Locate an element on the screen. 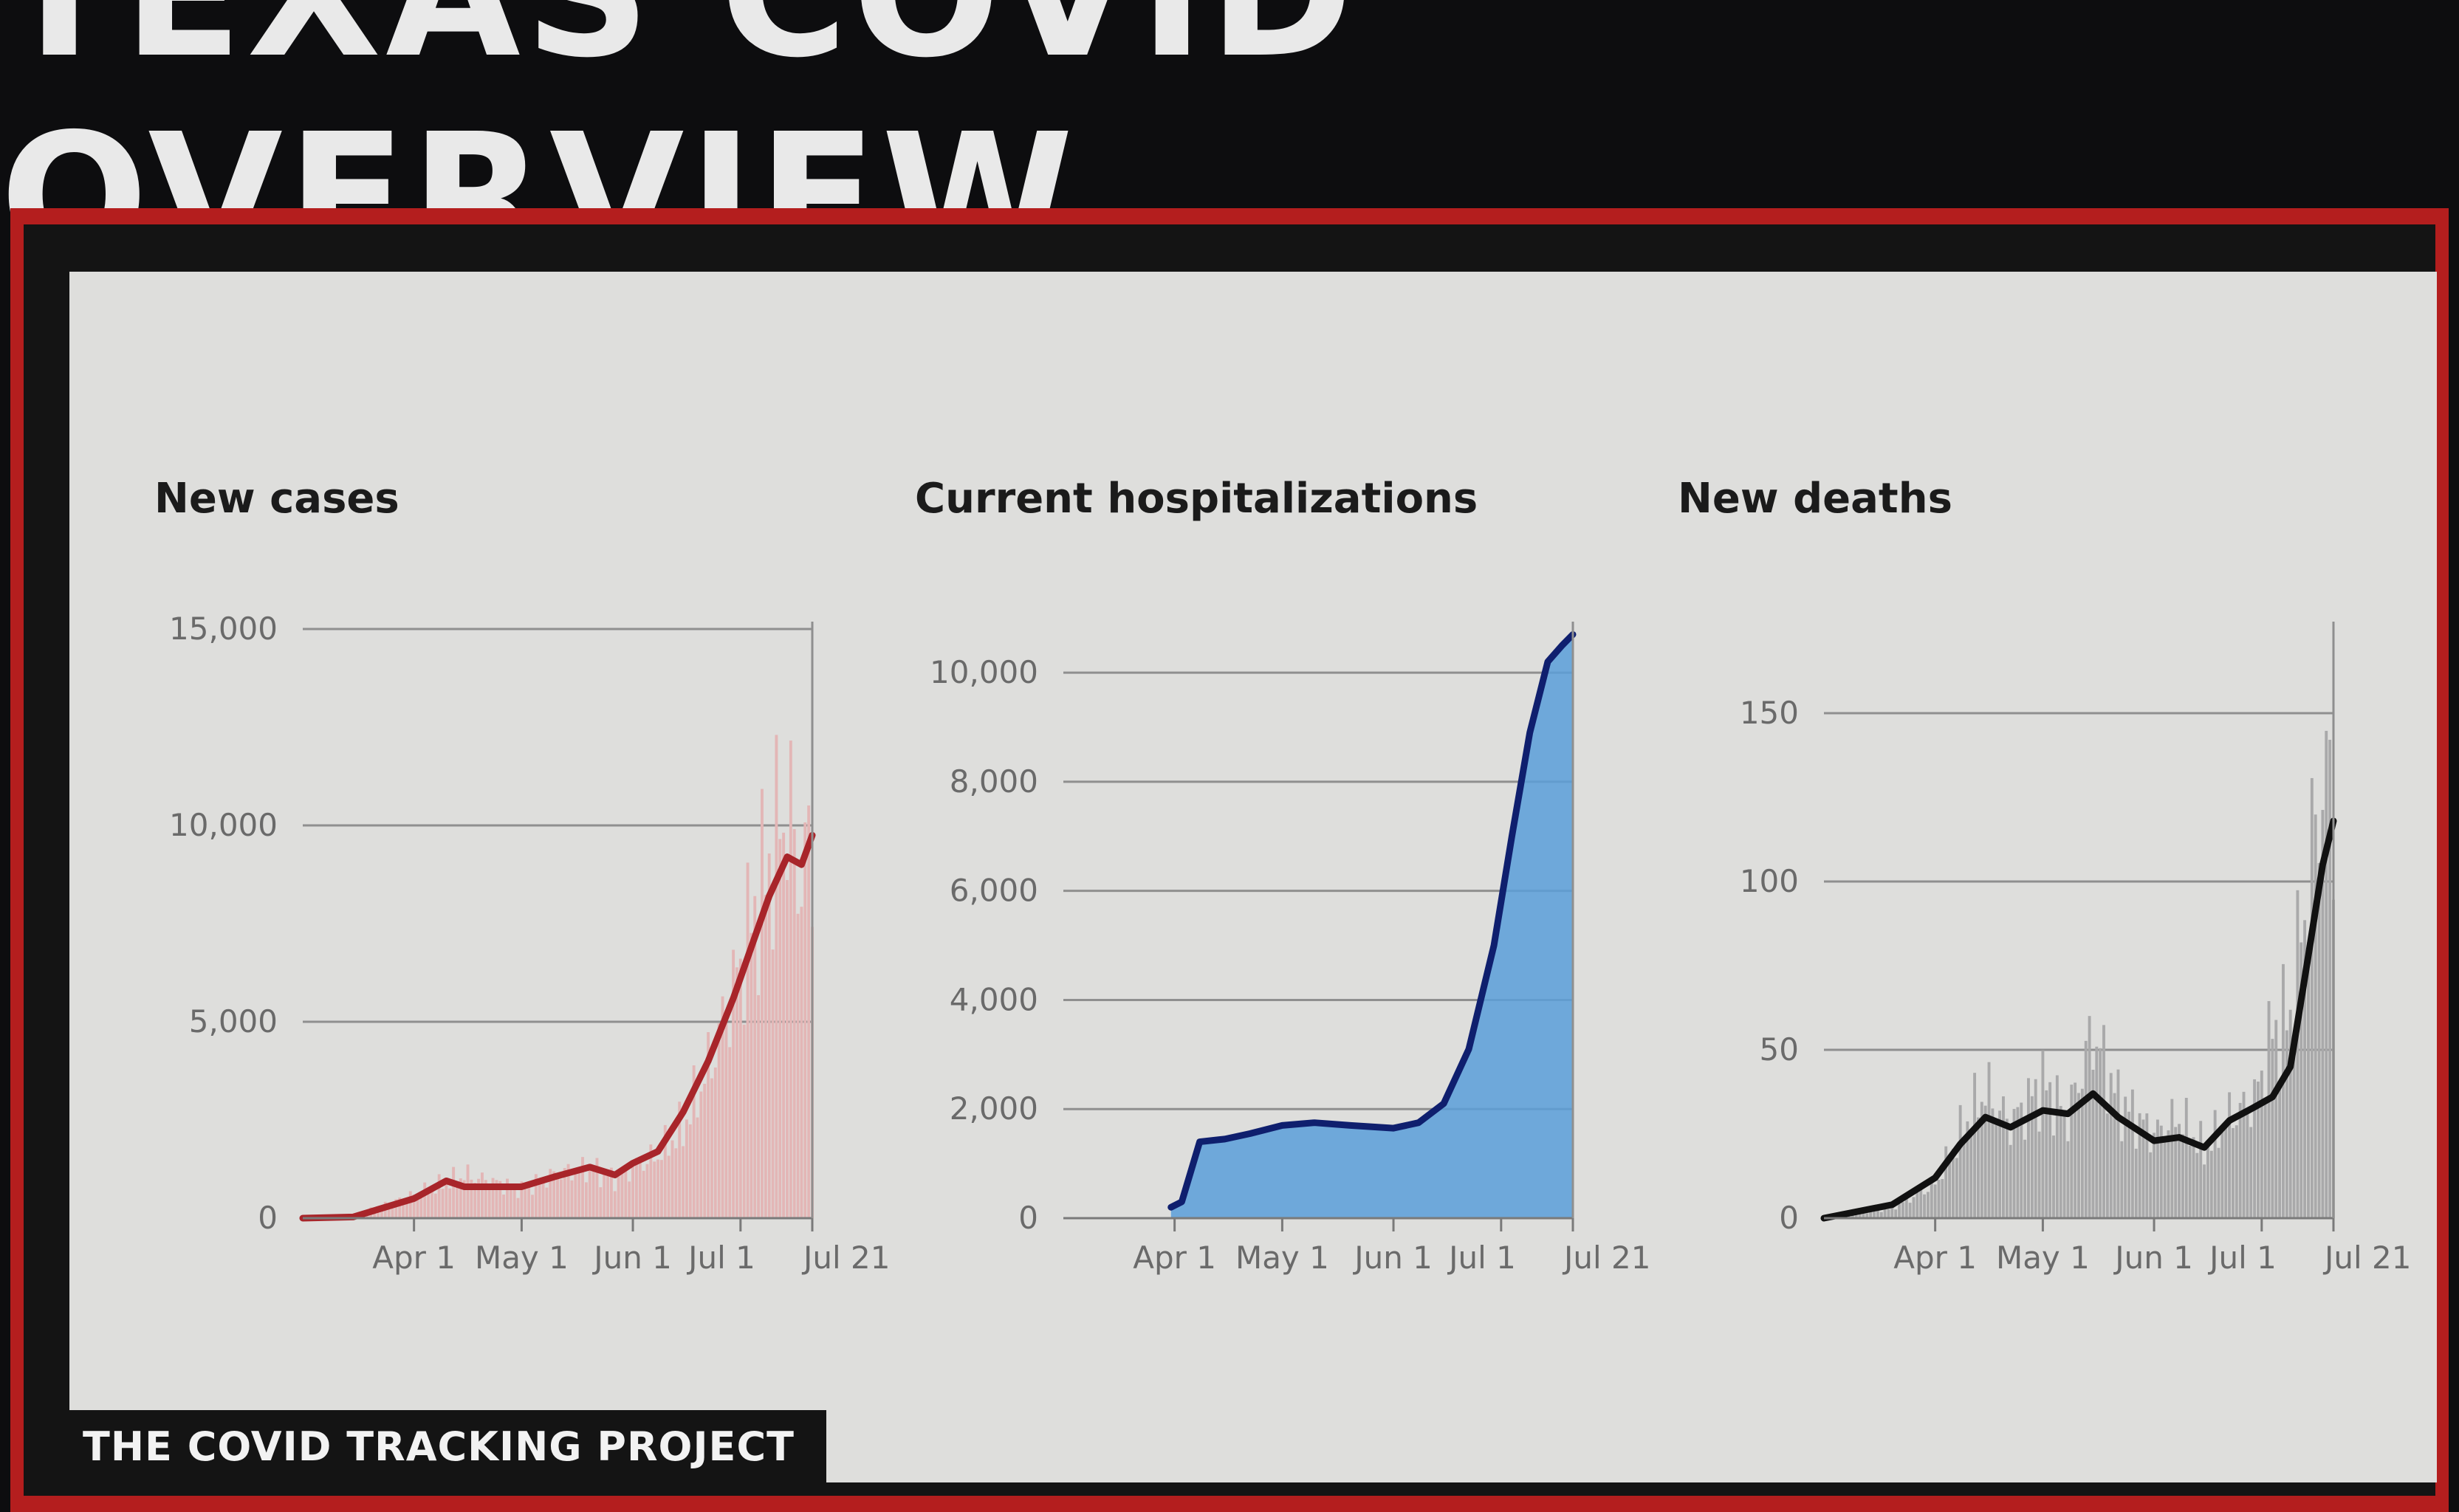 This screenshot has height=1512, width=2459. deaths-y-tick-label: 50 is located at coordinates (1779, 1049).